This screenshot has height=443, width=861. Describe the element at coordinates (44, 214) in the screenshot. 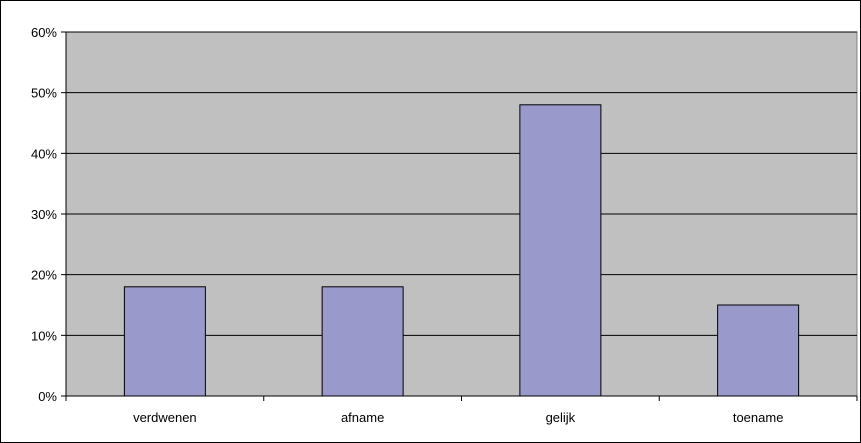

I see `y-tick-label: 30%` at that location.